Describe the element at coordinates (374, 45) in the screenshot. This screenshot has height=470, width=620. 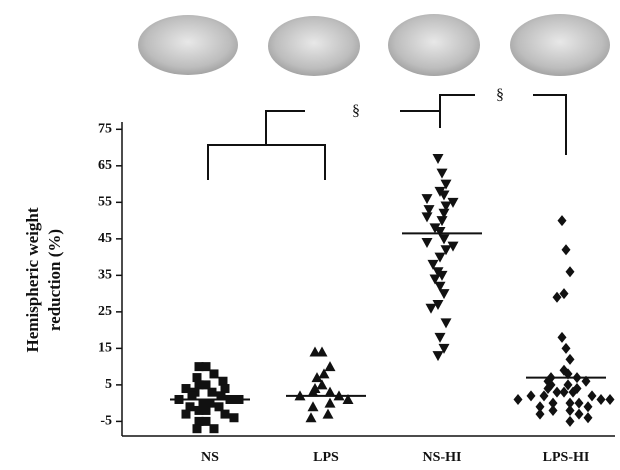
I see `brain-images` at that location.